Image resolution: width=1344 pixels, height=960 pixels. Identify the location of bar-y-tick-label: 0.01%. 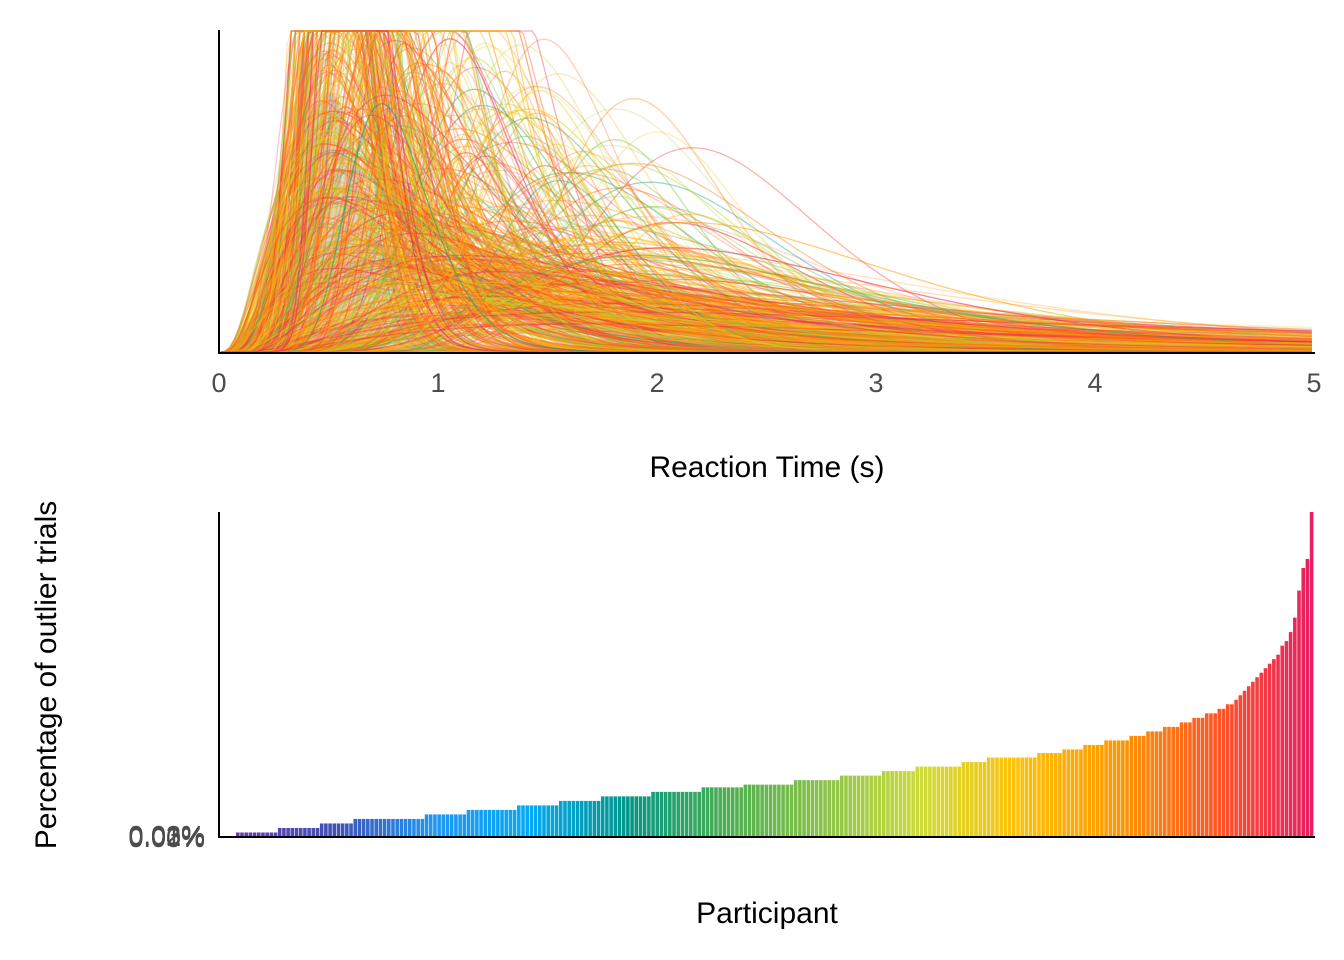
(166, 837).